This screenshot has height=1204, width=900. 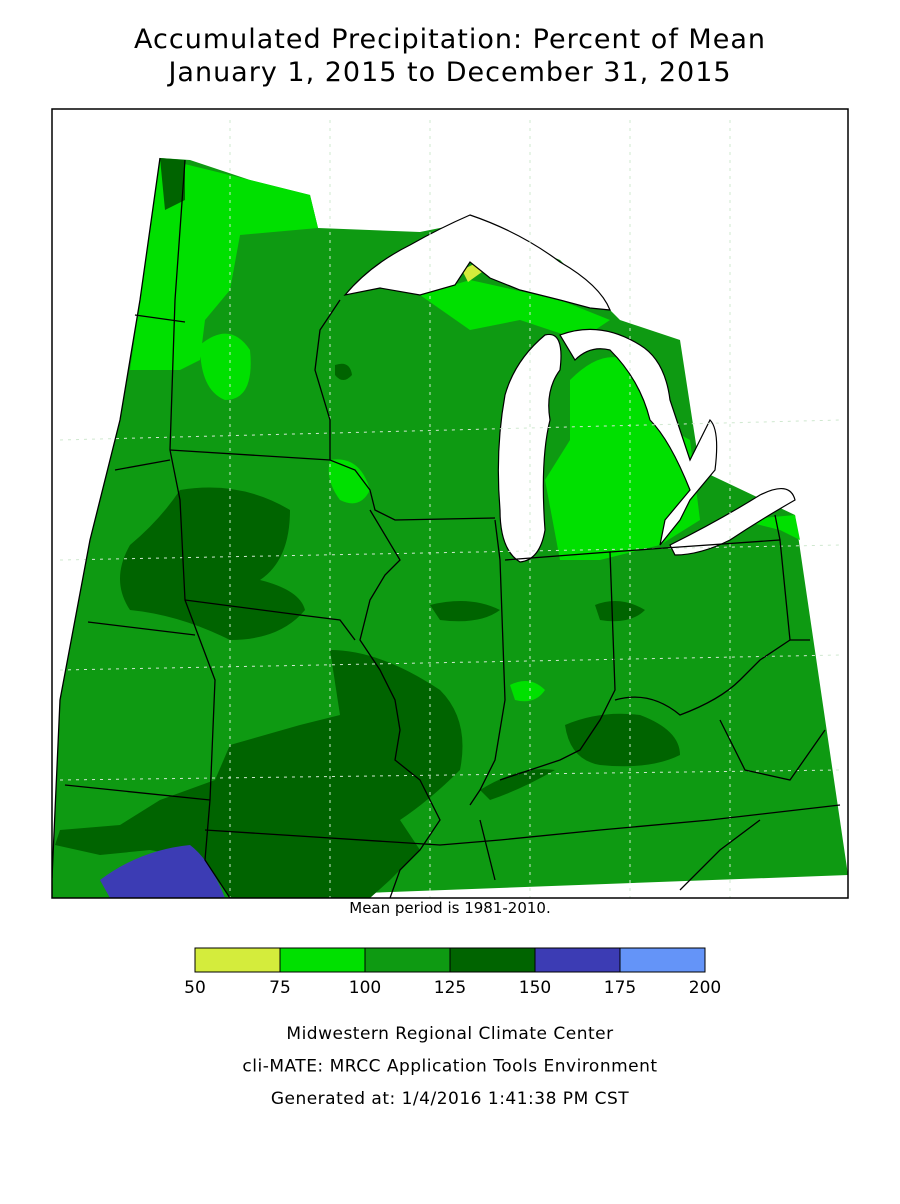 I want to click on legend-tick-label: 200, so click(x=705, y=988).